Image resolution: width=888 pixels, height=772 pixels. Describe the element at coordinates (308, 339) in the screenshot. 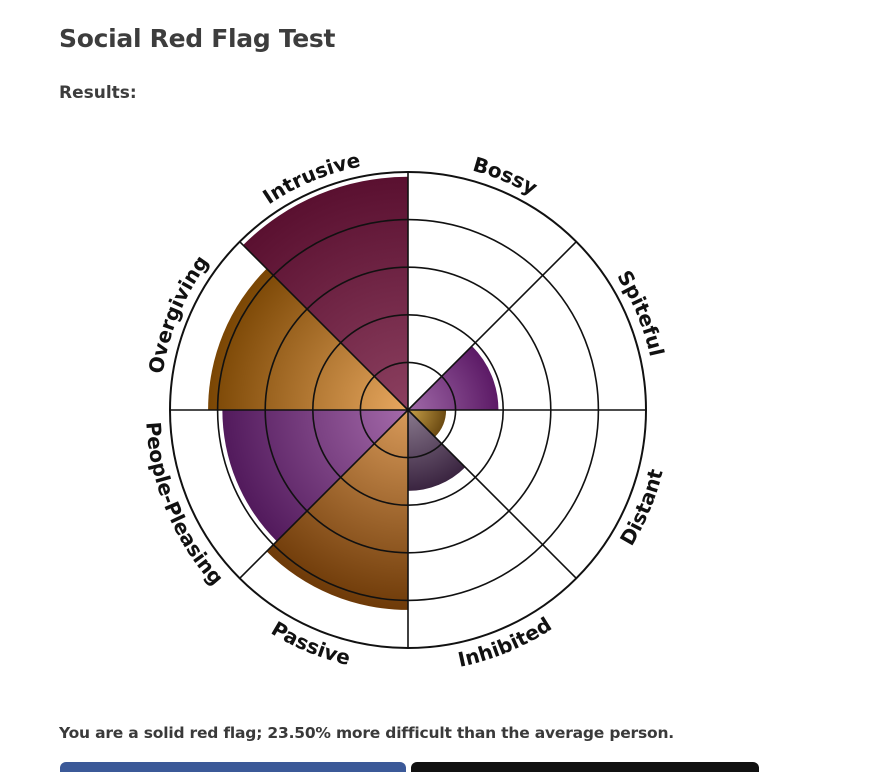

I see `wedge-overgiving` at that location.